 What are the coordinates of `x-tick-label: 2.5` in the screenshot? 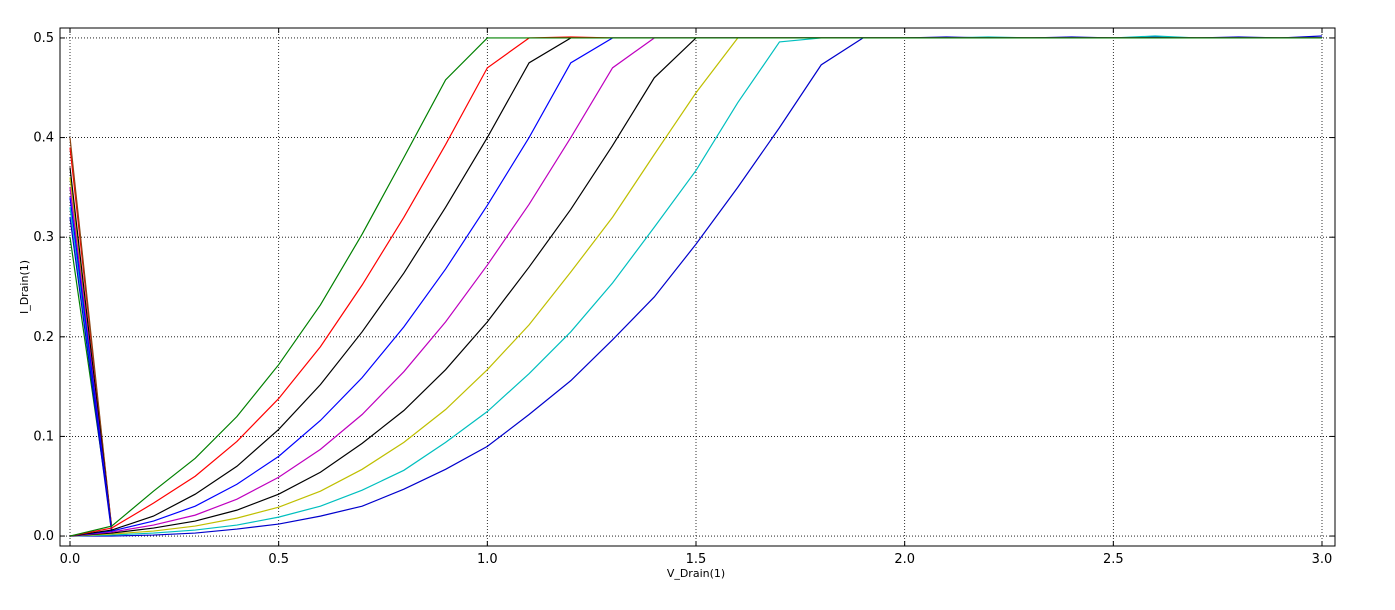 It's located at (1113, 559).